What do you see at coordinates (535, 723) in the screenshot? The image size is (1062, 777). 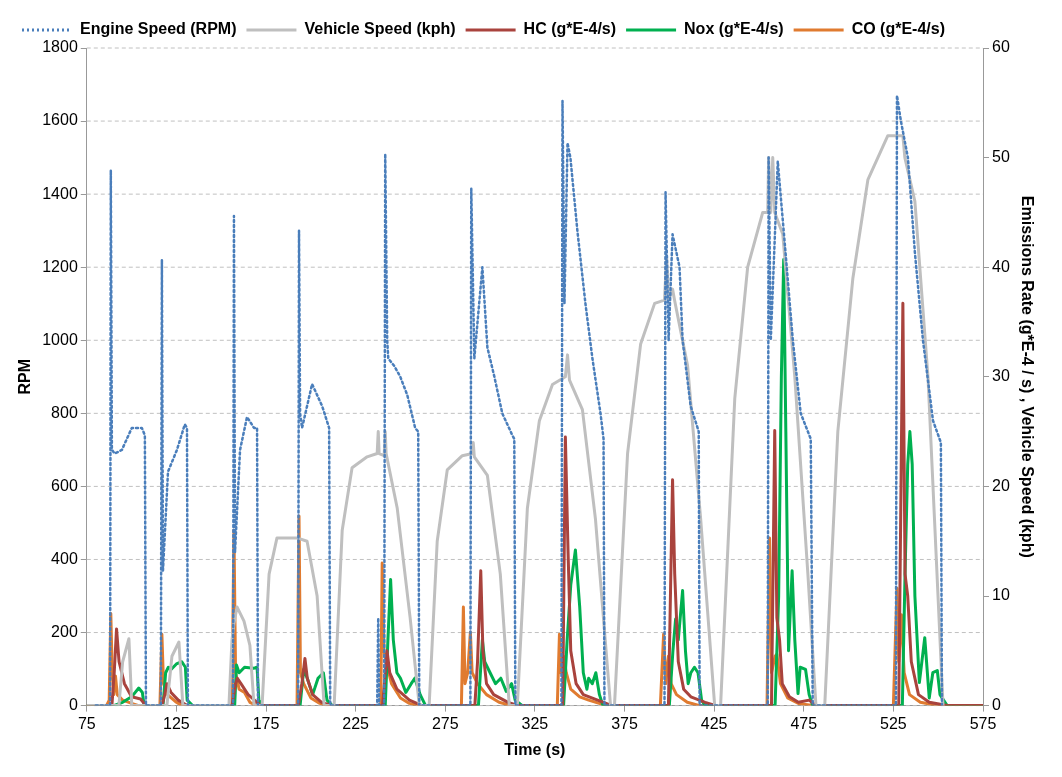 I see `x-tick-label: 325` at bounding box center [535, 723].